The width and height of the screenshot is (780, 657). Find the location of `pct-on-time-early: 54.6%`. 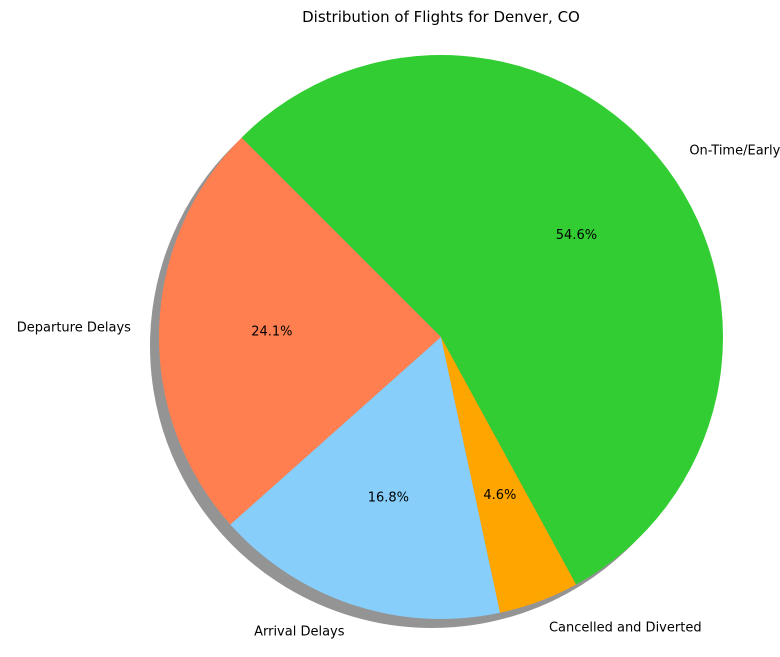

pct-on-time-early: 54.6% is located at coordinates (576, 235).